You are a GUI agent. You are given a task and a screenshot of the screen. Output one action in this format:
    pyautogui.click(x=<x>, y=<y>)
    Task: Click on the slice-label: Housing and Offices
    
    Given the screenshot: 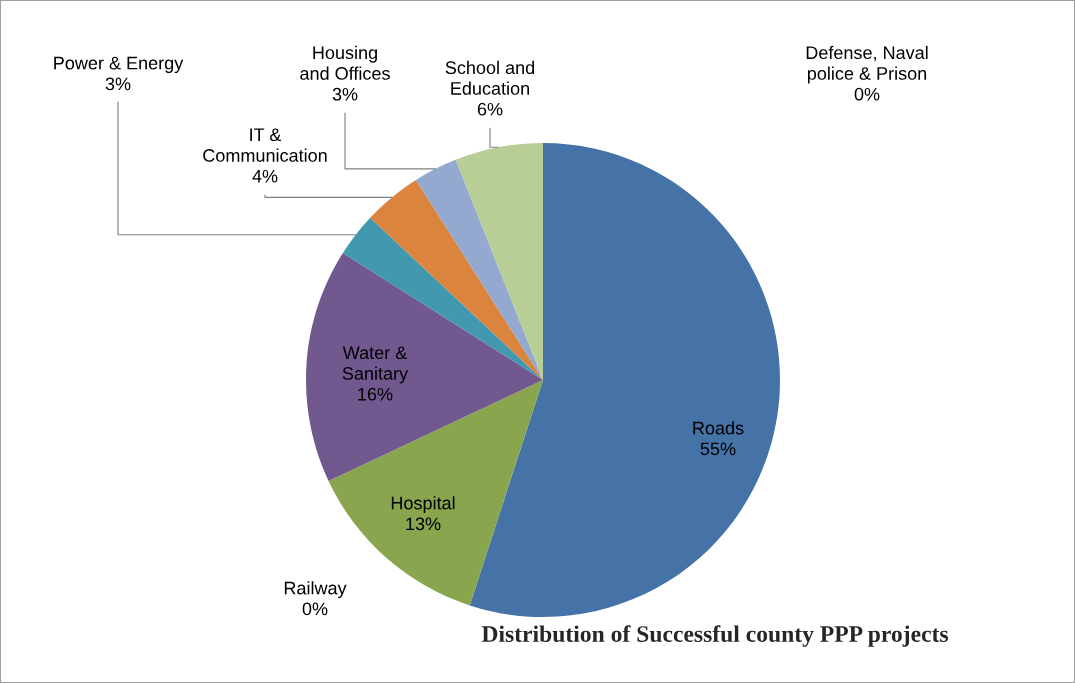 What is the action you would take?
    pyautogui.click(x=345, y=62)
    